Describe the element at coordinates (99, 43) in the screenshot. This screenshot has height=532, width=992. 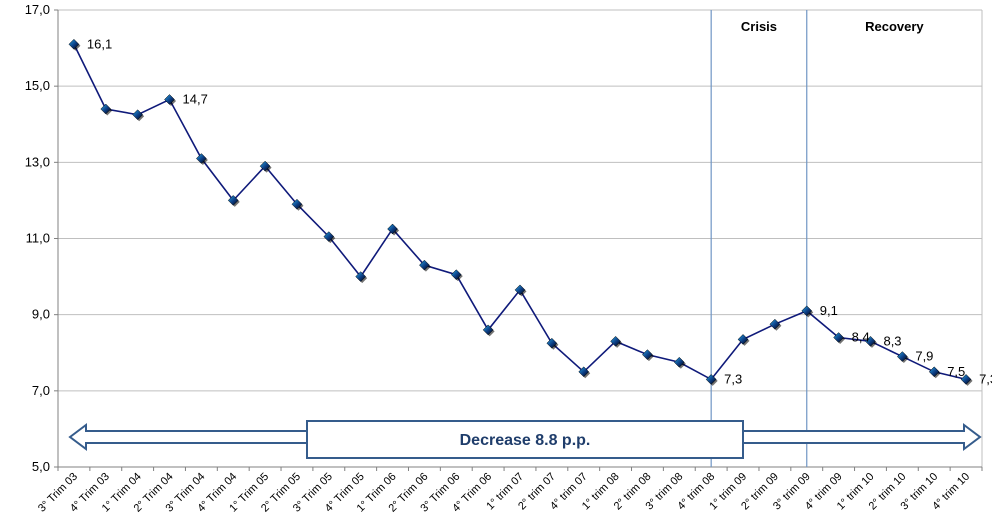
I see `data-label: 16,1` at that location.